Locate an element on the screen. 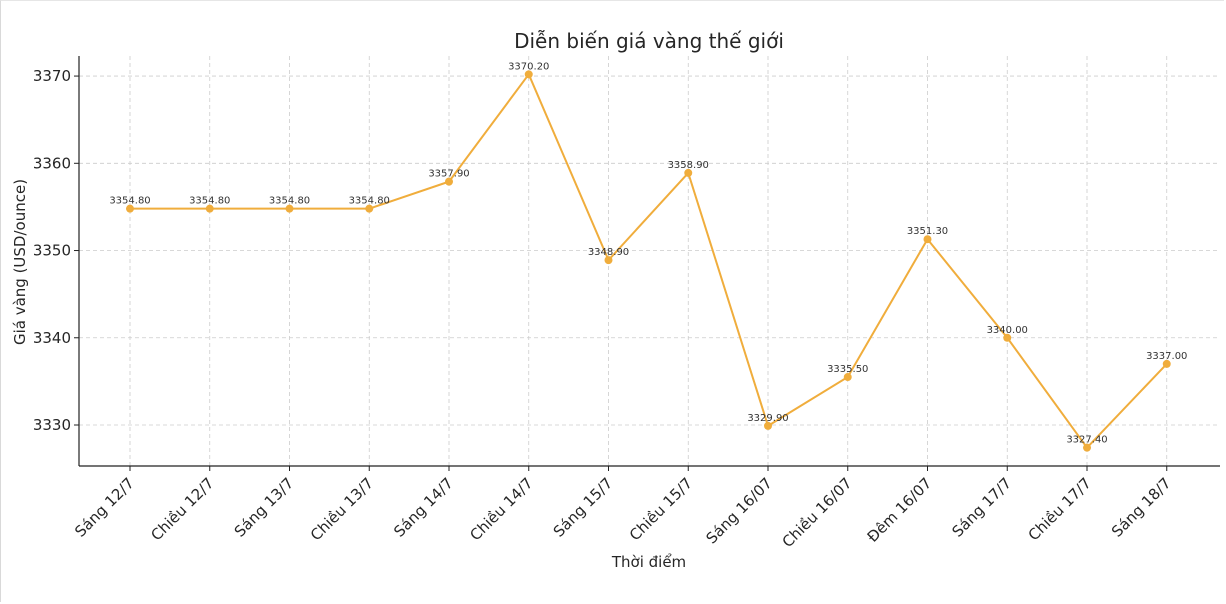  x-tick-label: Sáng 15/7 is located at coordinates (583, 507).